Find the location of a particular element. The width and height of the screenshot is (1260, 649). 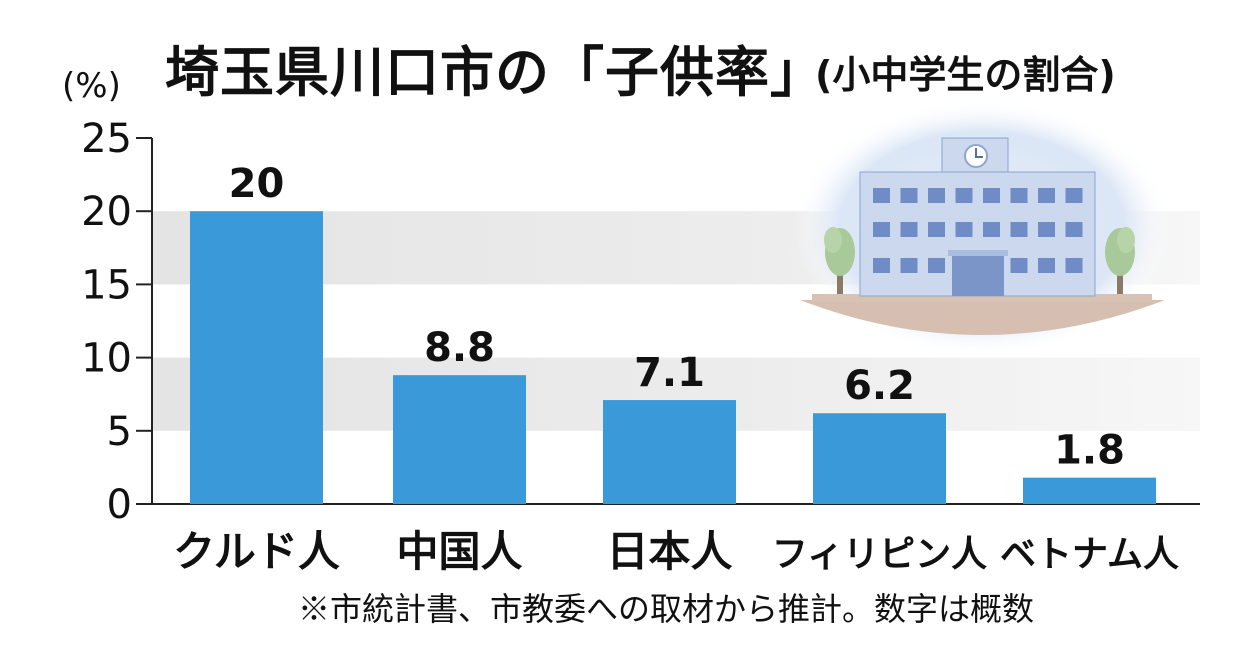

category-label: クルド人 is located at coordinates (256, 551).